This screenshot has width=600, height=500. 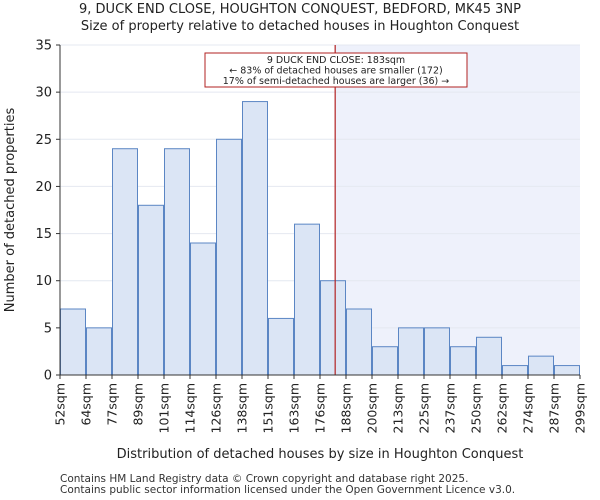 What do you see at coordinates (164, 408) in the screenshot?
I see `x-tick-label: 101sqm` at bounding box center [164, 408].